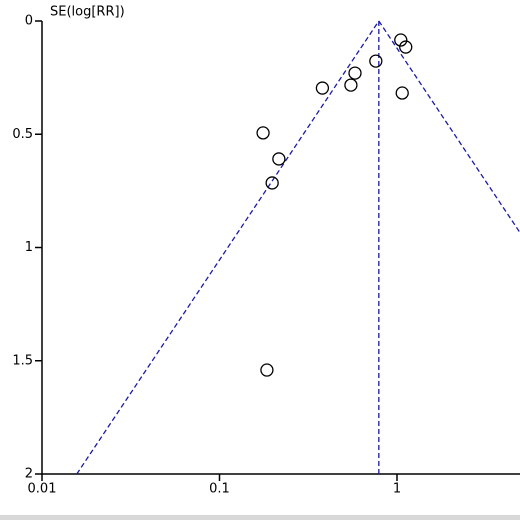  What do you see at coordinates (219, 489) in the screenshot?
I see `x-tick-label: 0.1` at bounding box center [219, 489].